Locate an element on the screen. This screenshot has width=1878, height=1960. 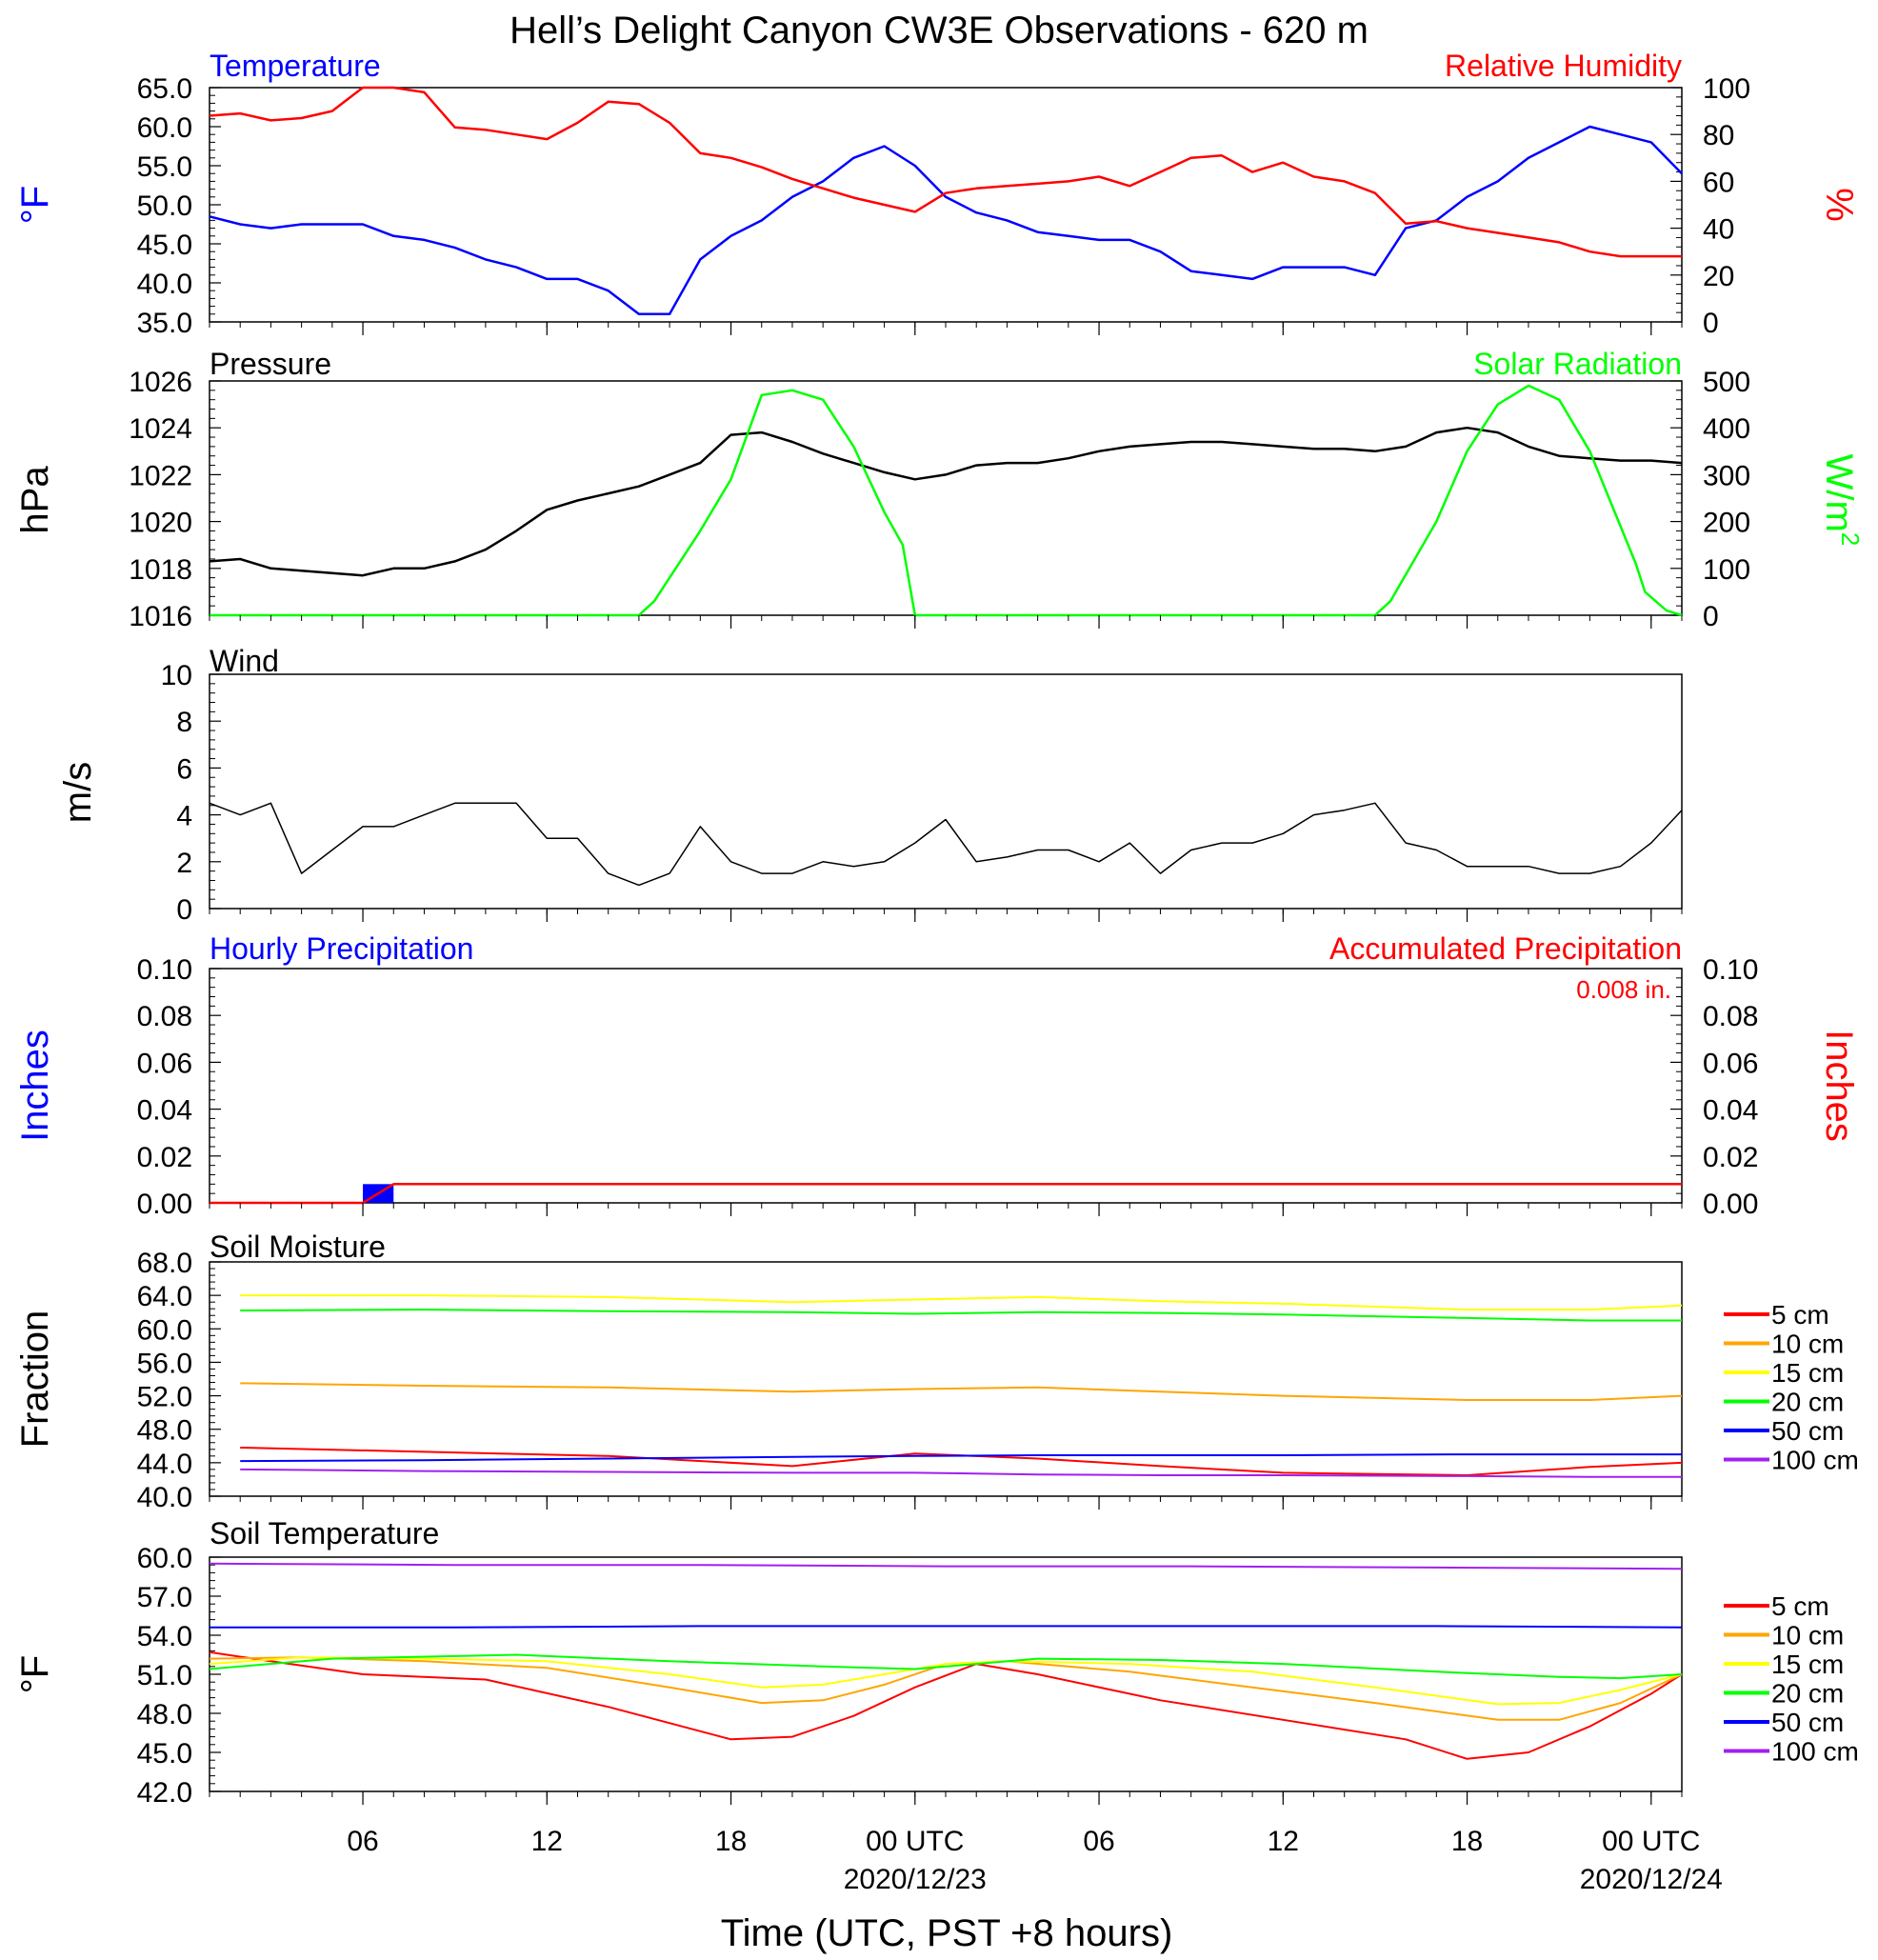
wind-title: Wind is located at coordinates (244, 661).